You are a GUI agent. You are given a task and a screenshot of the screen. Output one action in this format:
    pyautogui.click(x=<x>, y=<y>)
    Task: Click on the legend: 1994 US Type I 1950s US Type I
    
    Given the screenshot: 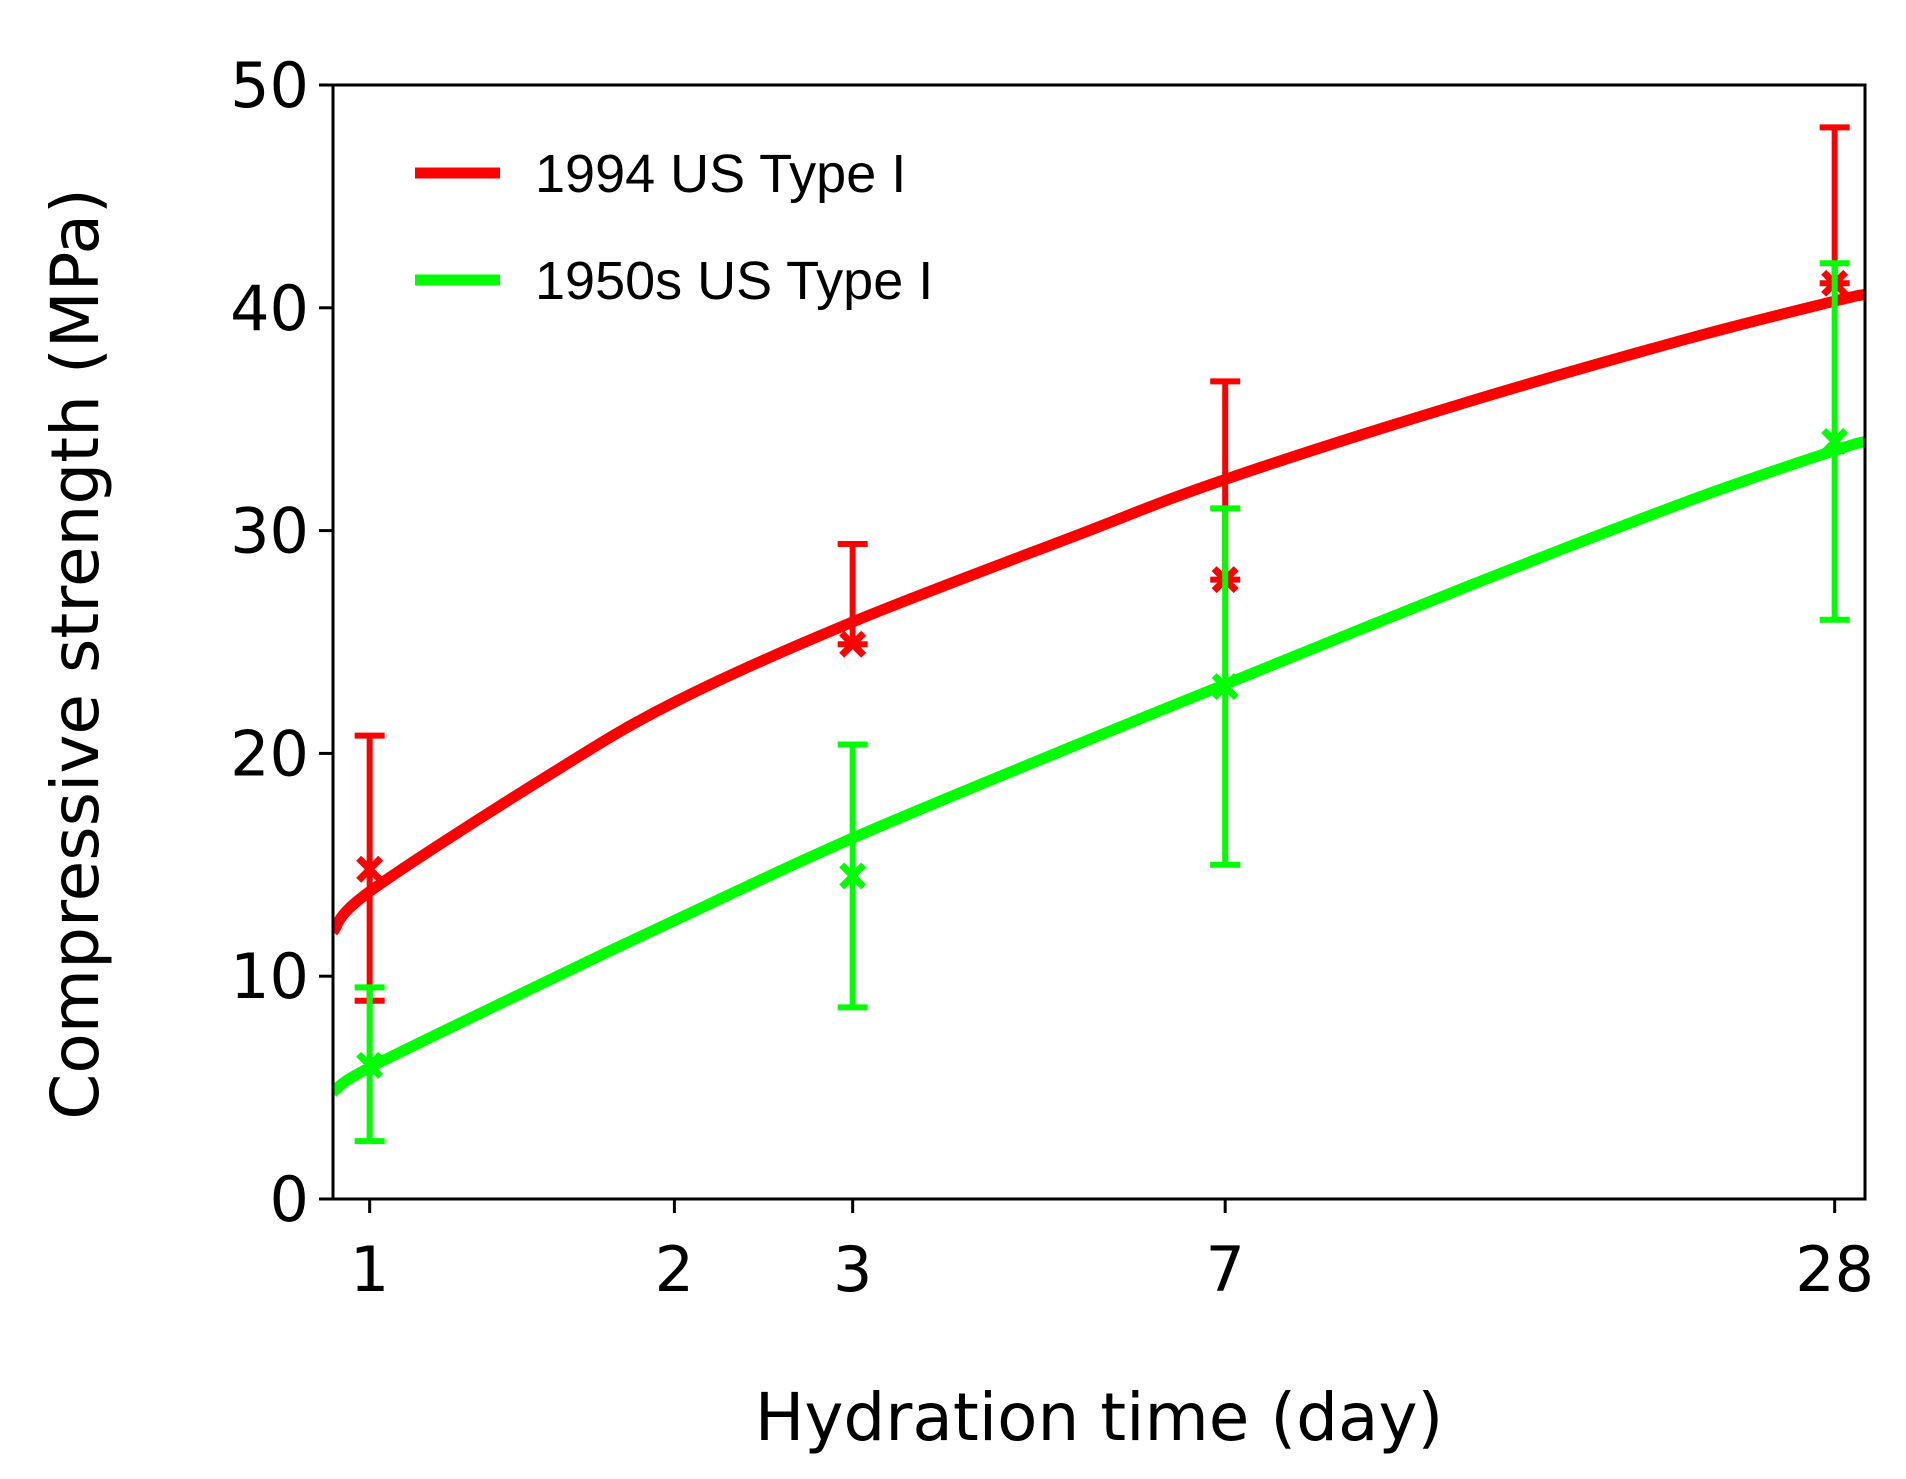 What is the action you would take?
    pyautogui.click(x=674, y=227)
    